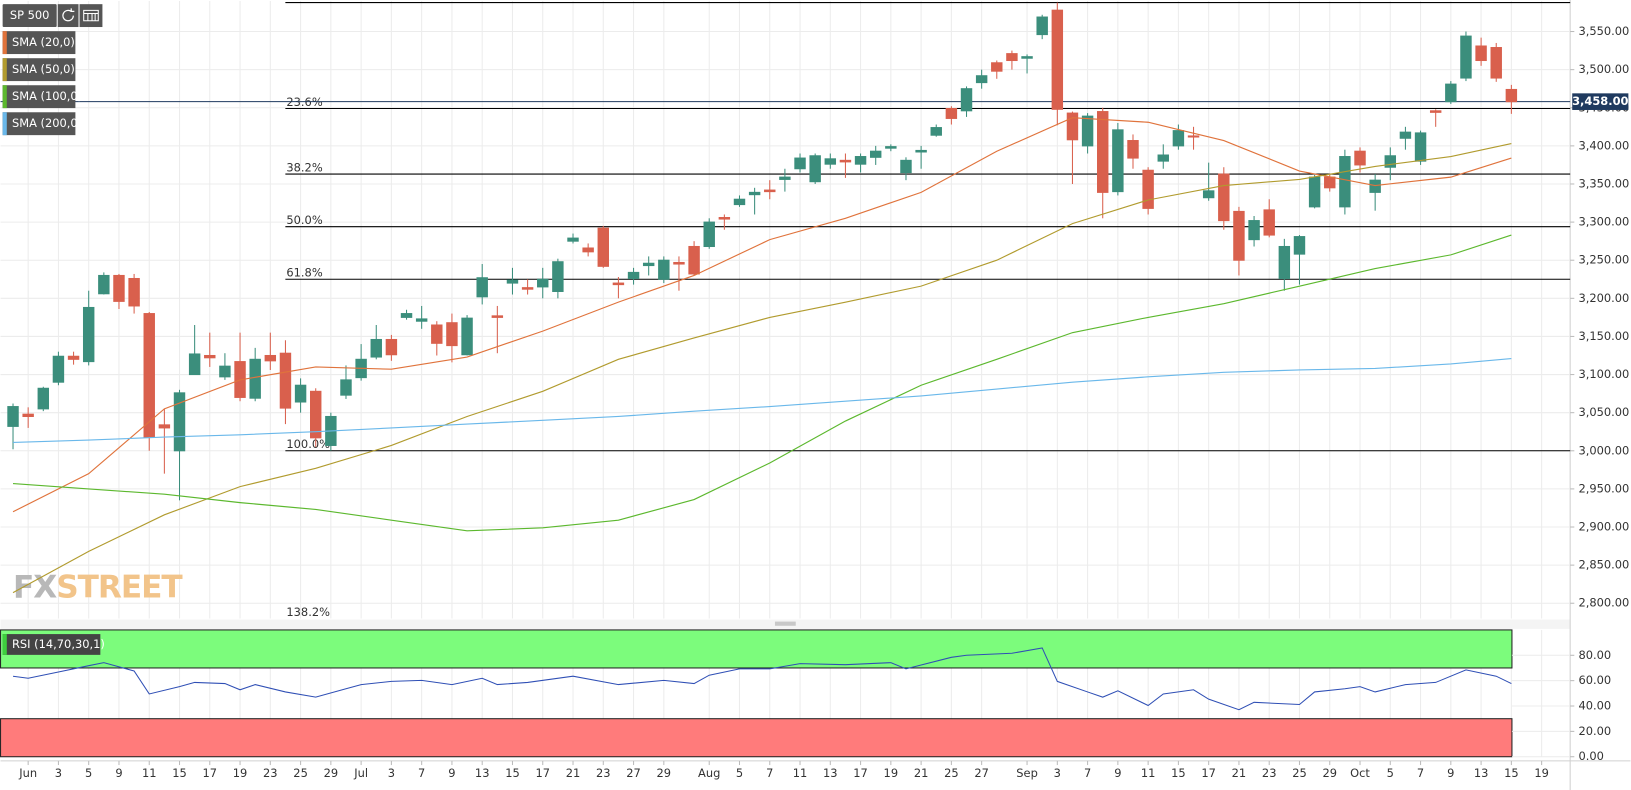 The image size is (1631, 790). What do you see at coordinates (35, 587) in the screenshot?
I see `watermark-part: FX` at bounding box center [35, 587].